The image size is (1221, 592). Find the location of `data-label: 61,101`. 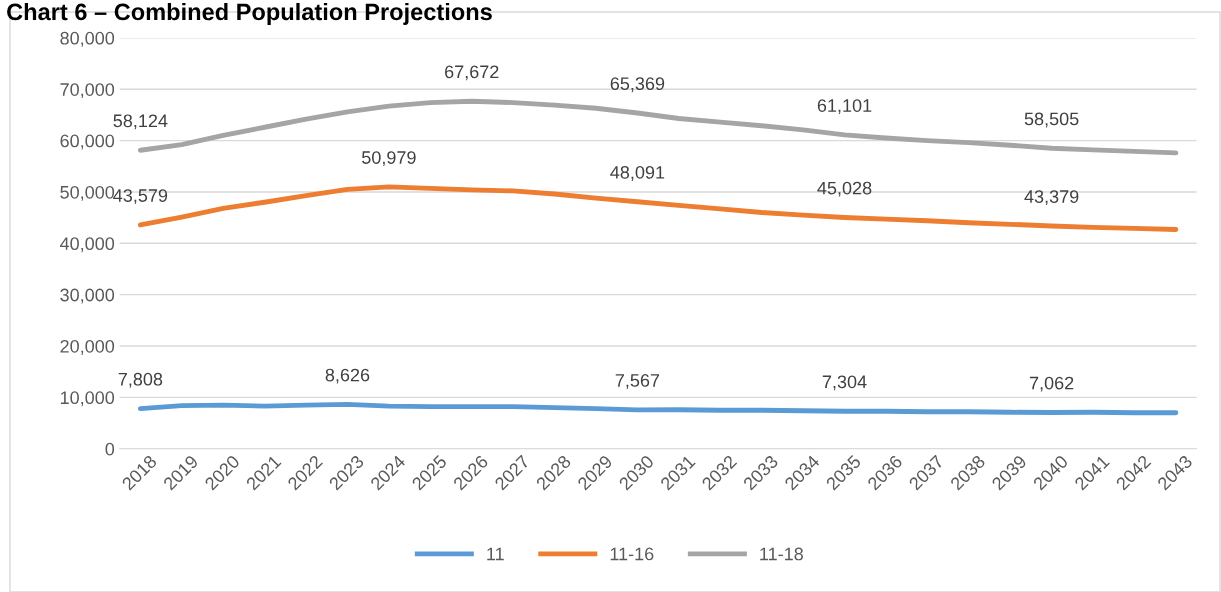

data-label: 61,101 is located at coordinates (844, 107).